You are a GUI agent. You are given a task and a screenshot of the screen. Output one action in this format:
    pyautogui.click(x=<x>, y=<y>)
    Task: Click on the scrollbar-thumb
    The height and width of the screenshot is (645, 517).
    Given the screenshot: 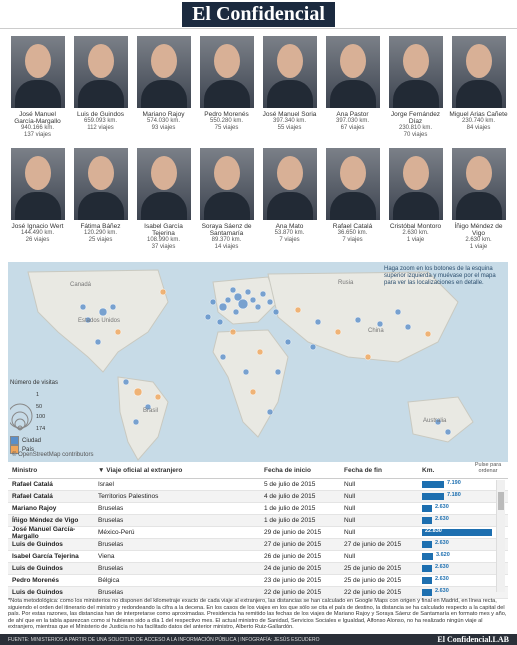 What is the action you would take?
    pyautogui.click(x=501, y=501)
    